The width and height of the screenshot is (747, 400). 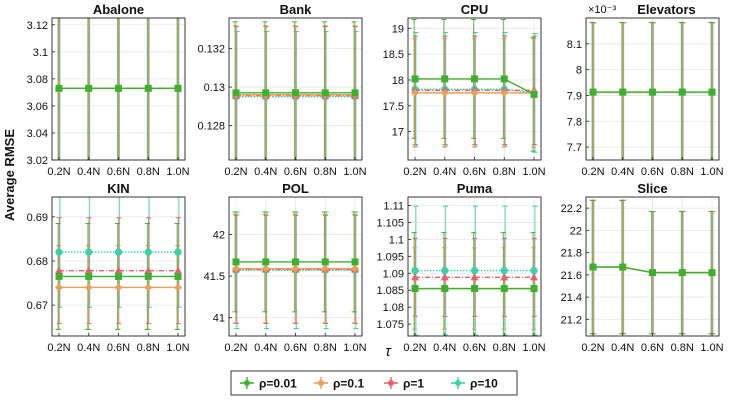 I want to click on ytick-label: 8.1, so click(x=574, y=45).